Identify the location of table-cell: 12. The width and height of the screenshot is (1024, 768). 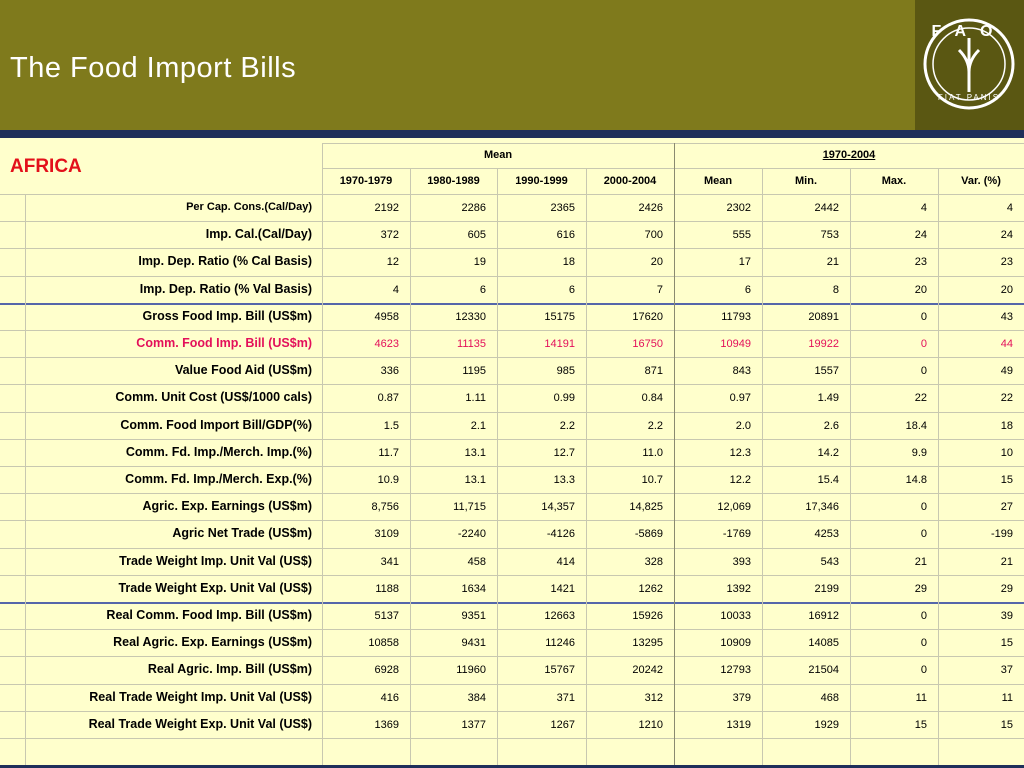
(392, 262).